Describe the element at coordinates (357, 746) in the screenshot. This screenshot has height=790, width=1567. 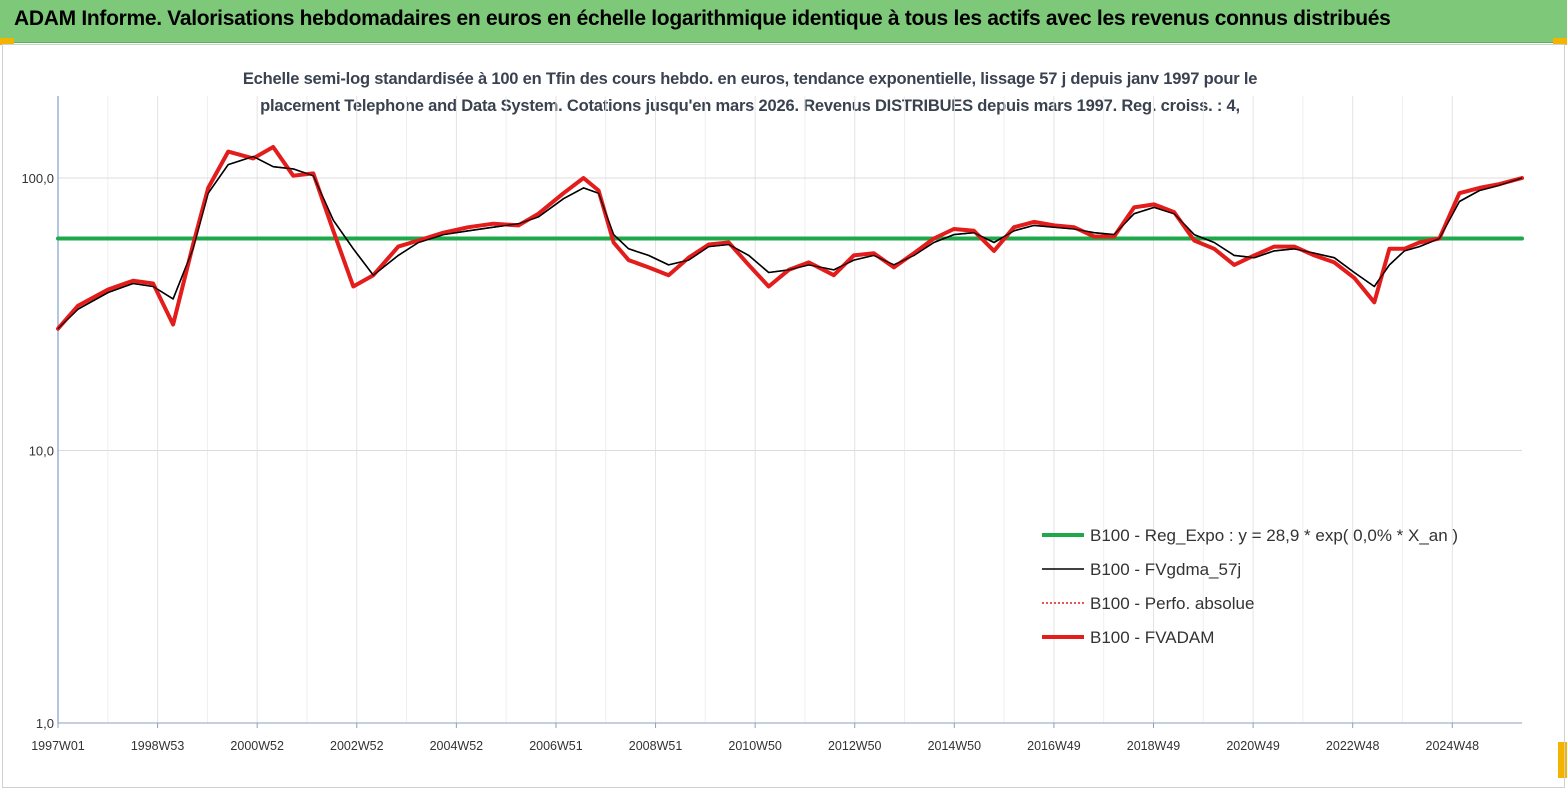
I see `x-tick-label: 2002W52` at that location.